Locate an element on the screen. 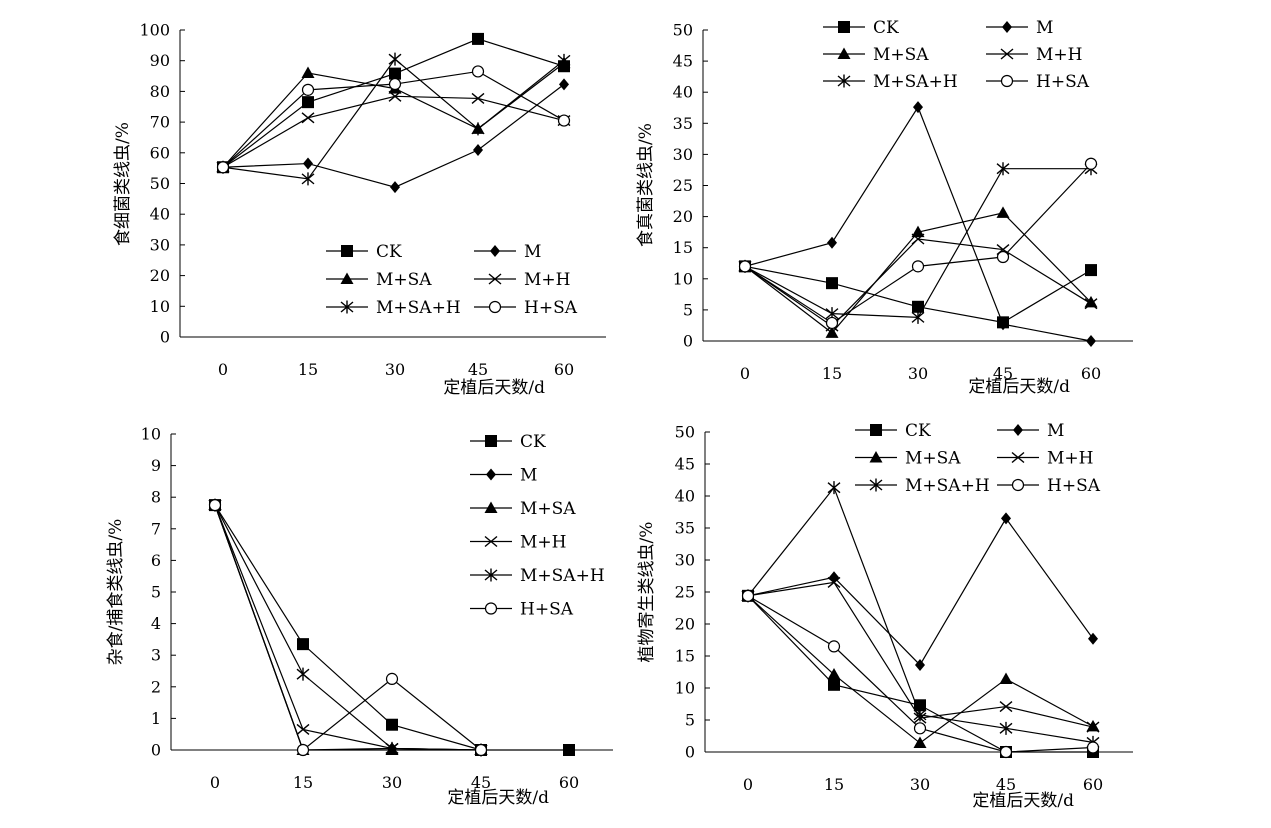 This screenshot has height=828, width=1271. x-tick-label: 30 is located at coordinates (392, 782).